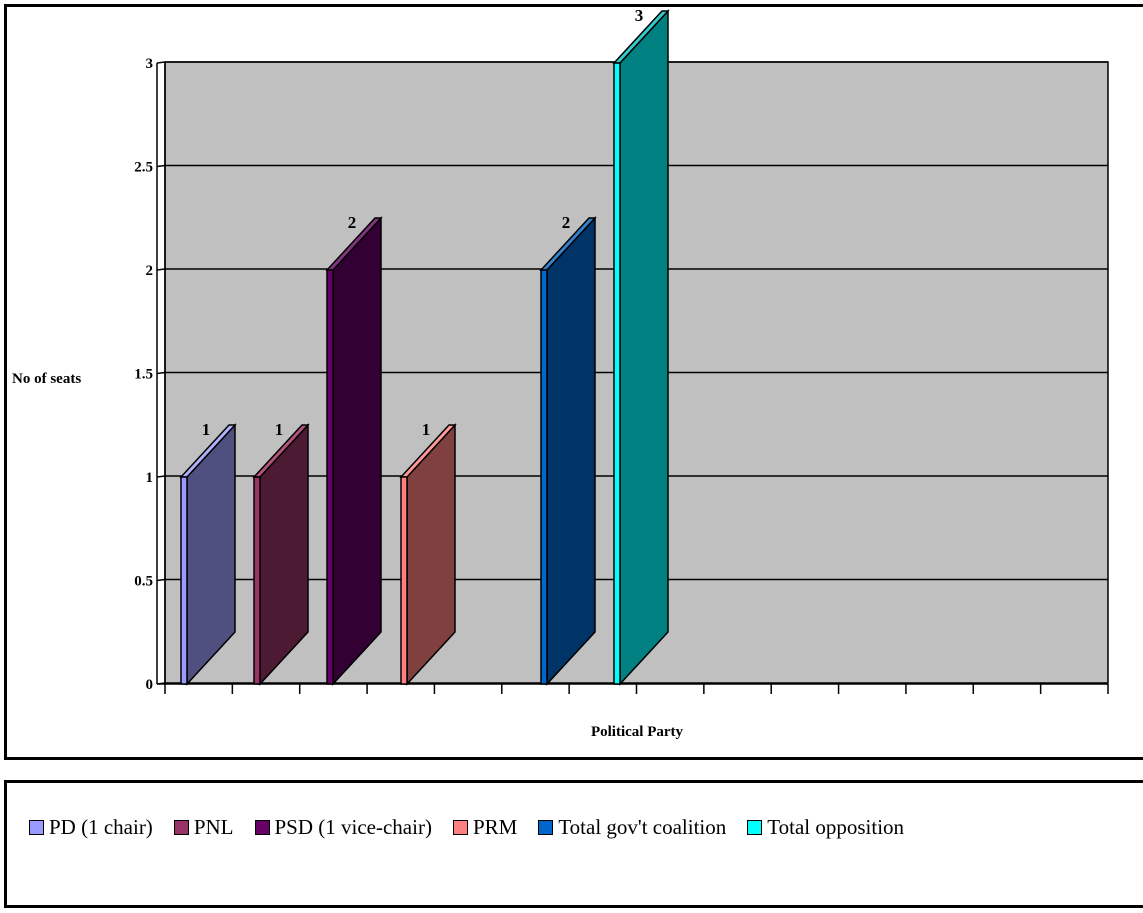  I want to click on legend-label: PRM, so click(495, 827).